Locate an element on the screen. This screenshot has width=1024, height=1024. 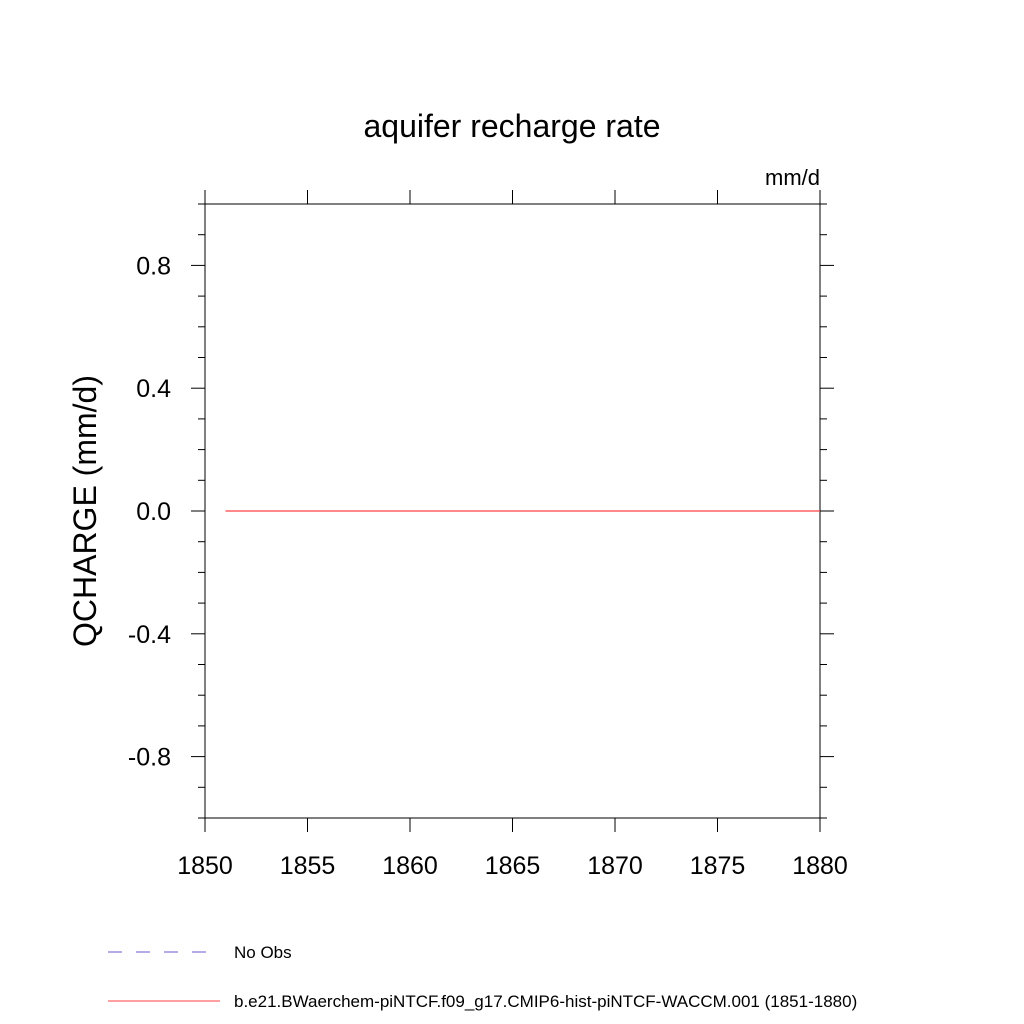
x-tick-label: 1880 is located at coordinates (820, 866).